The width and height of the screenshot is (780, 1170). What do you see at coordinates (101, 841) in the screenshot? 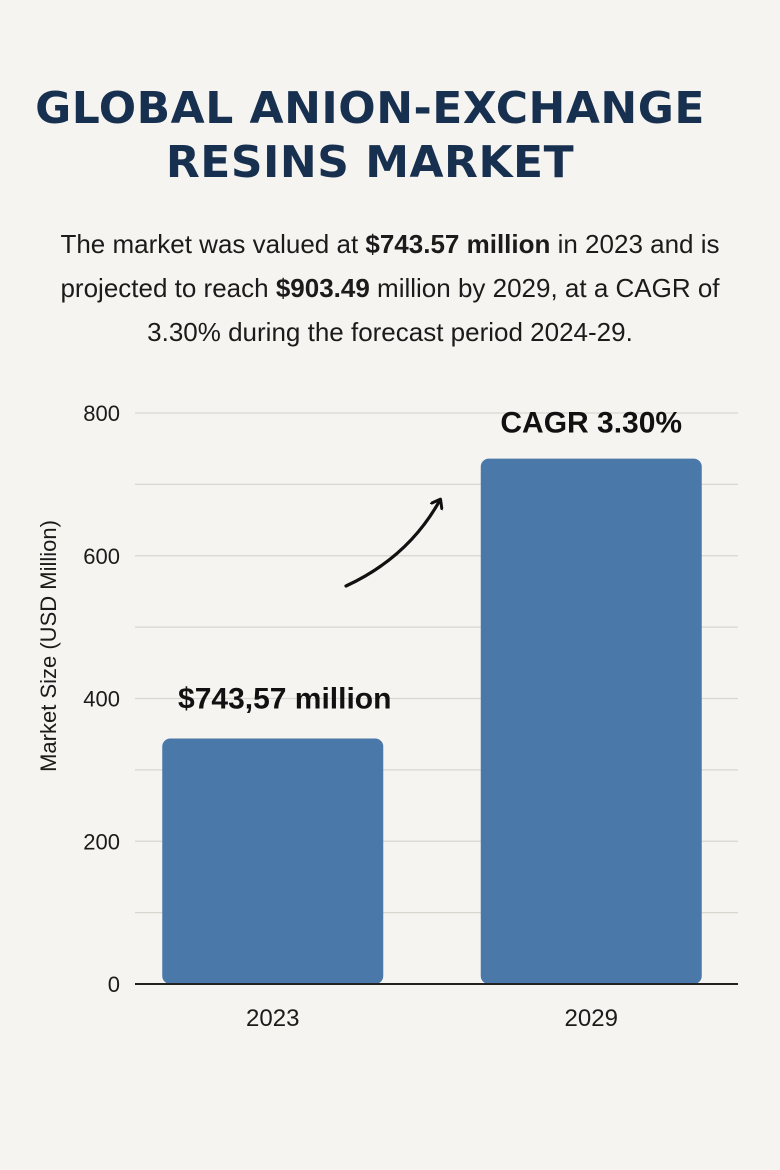
I see `y-tick-label: 200` at bounding box center [101, 841].